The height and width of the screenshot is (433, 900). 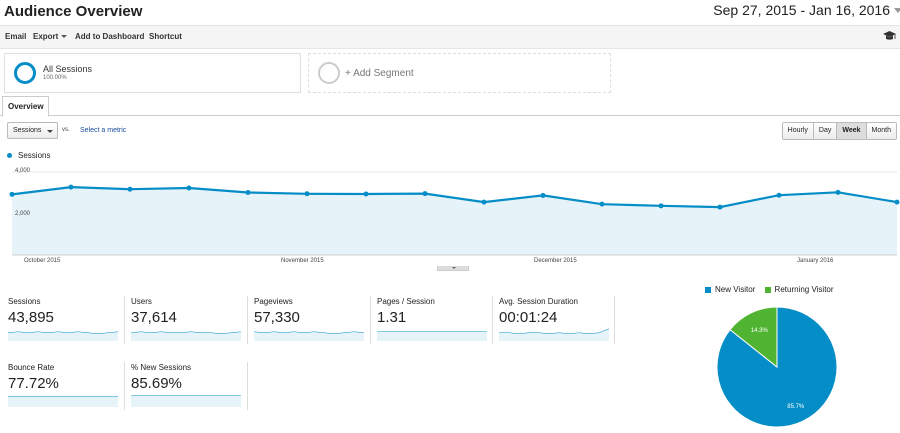 What do you see at coordinates (33, 383) in the screenshot?
I see `metric-value: 77.72%` at bounding box center [33, 383].